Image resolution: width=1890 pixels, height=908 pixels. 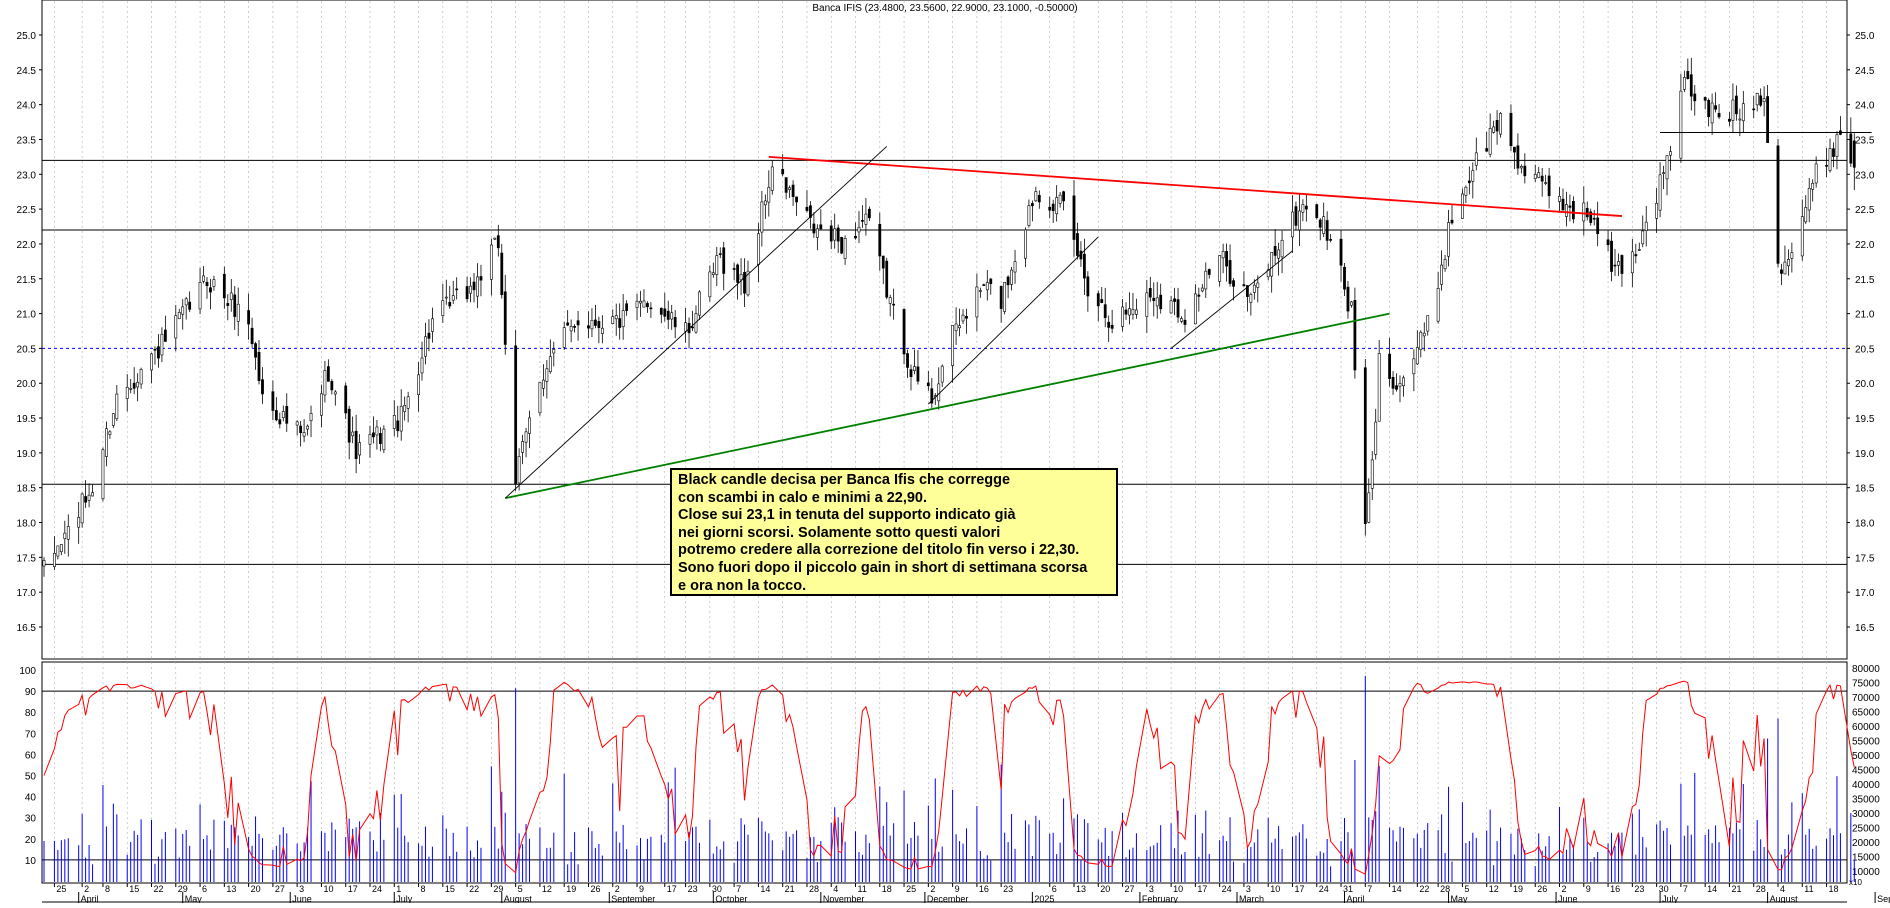 I want to click on volume-tick-label: 55000, so click(x=1866, y=742).